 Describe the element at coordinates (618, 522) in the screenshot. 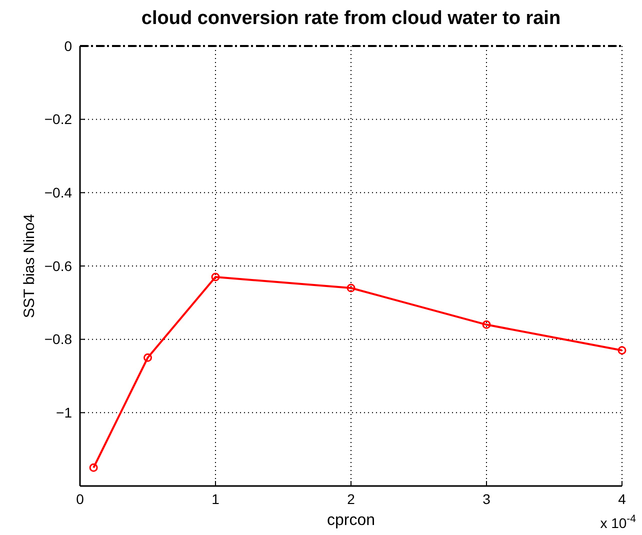

I see `text: x 10$^{-4}$` at that location.